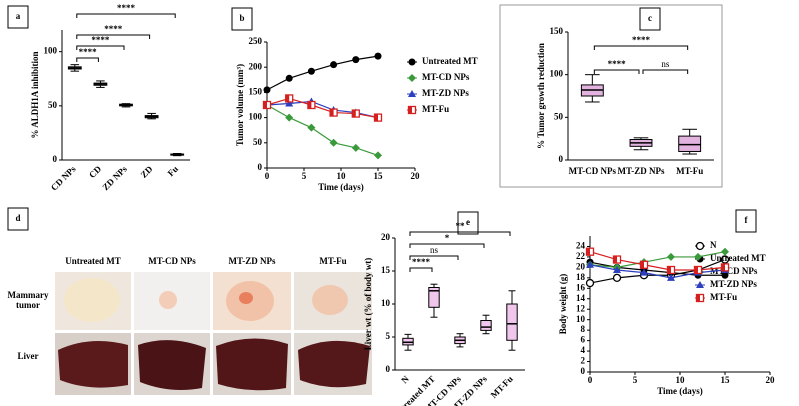 The height and width of the screenshot is (406, 799). I want to click on y-tick-label: 5, so click(388, 336).